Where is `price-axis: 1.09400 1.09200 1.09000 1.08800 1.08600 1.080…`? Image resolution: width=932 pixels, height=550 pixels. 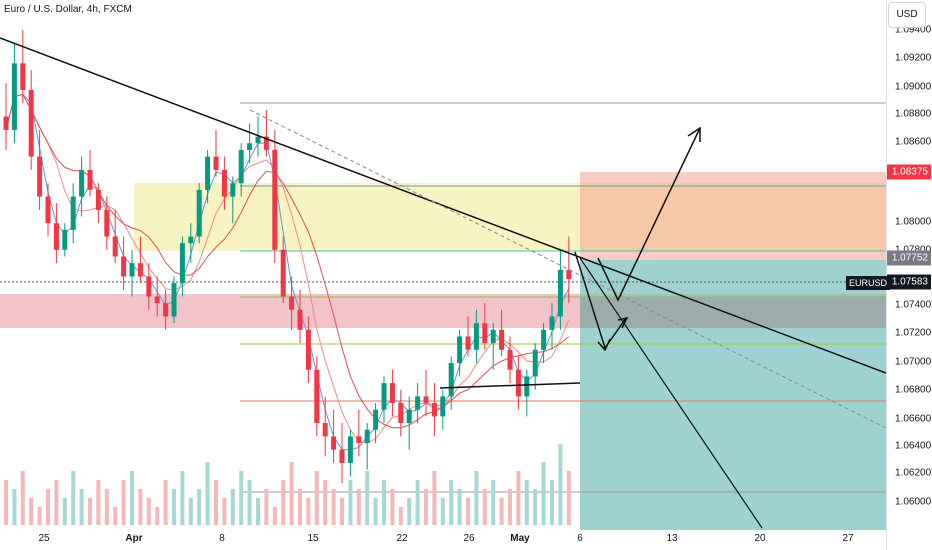
price-axis: 1.09400 1.09200 1.09000 1.08800 1.08600 1.080… is located at coordinates (909, 275).